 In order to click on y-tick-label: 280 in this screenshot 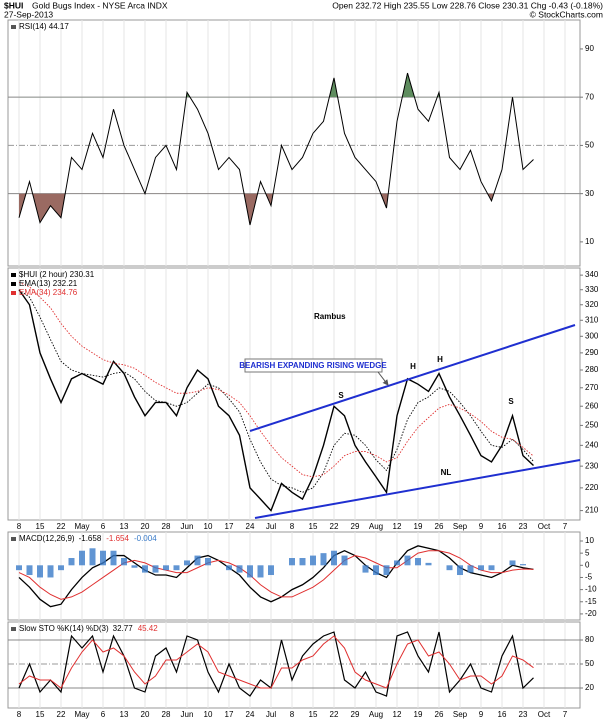, I will do `click(592, 369)`.